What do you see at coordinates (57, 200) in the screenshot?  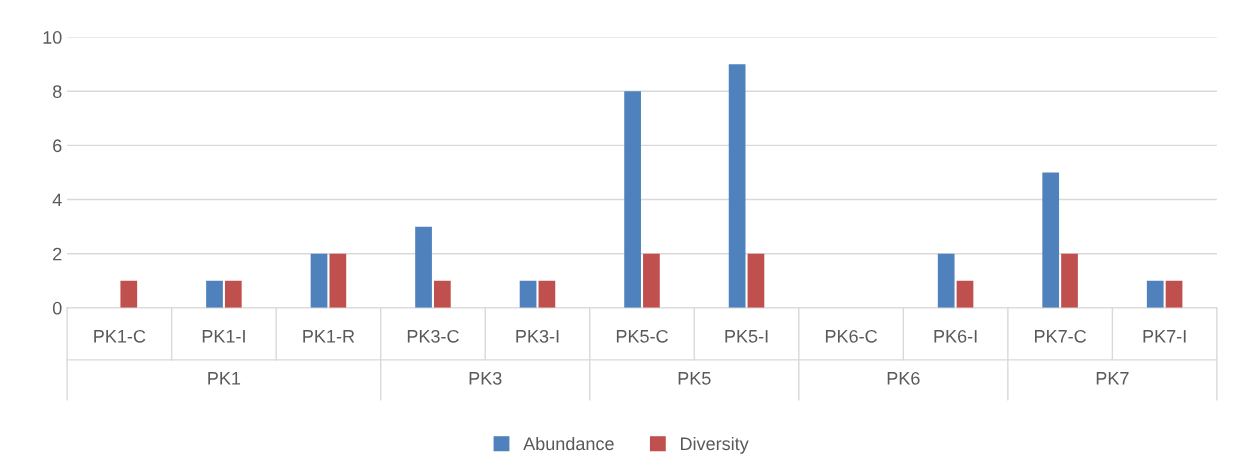 I see `y-tick-label: 4` at bounding box center [57, 200].